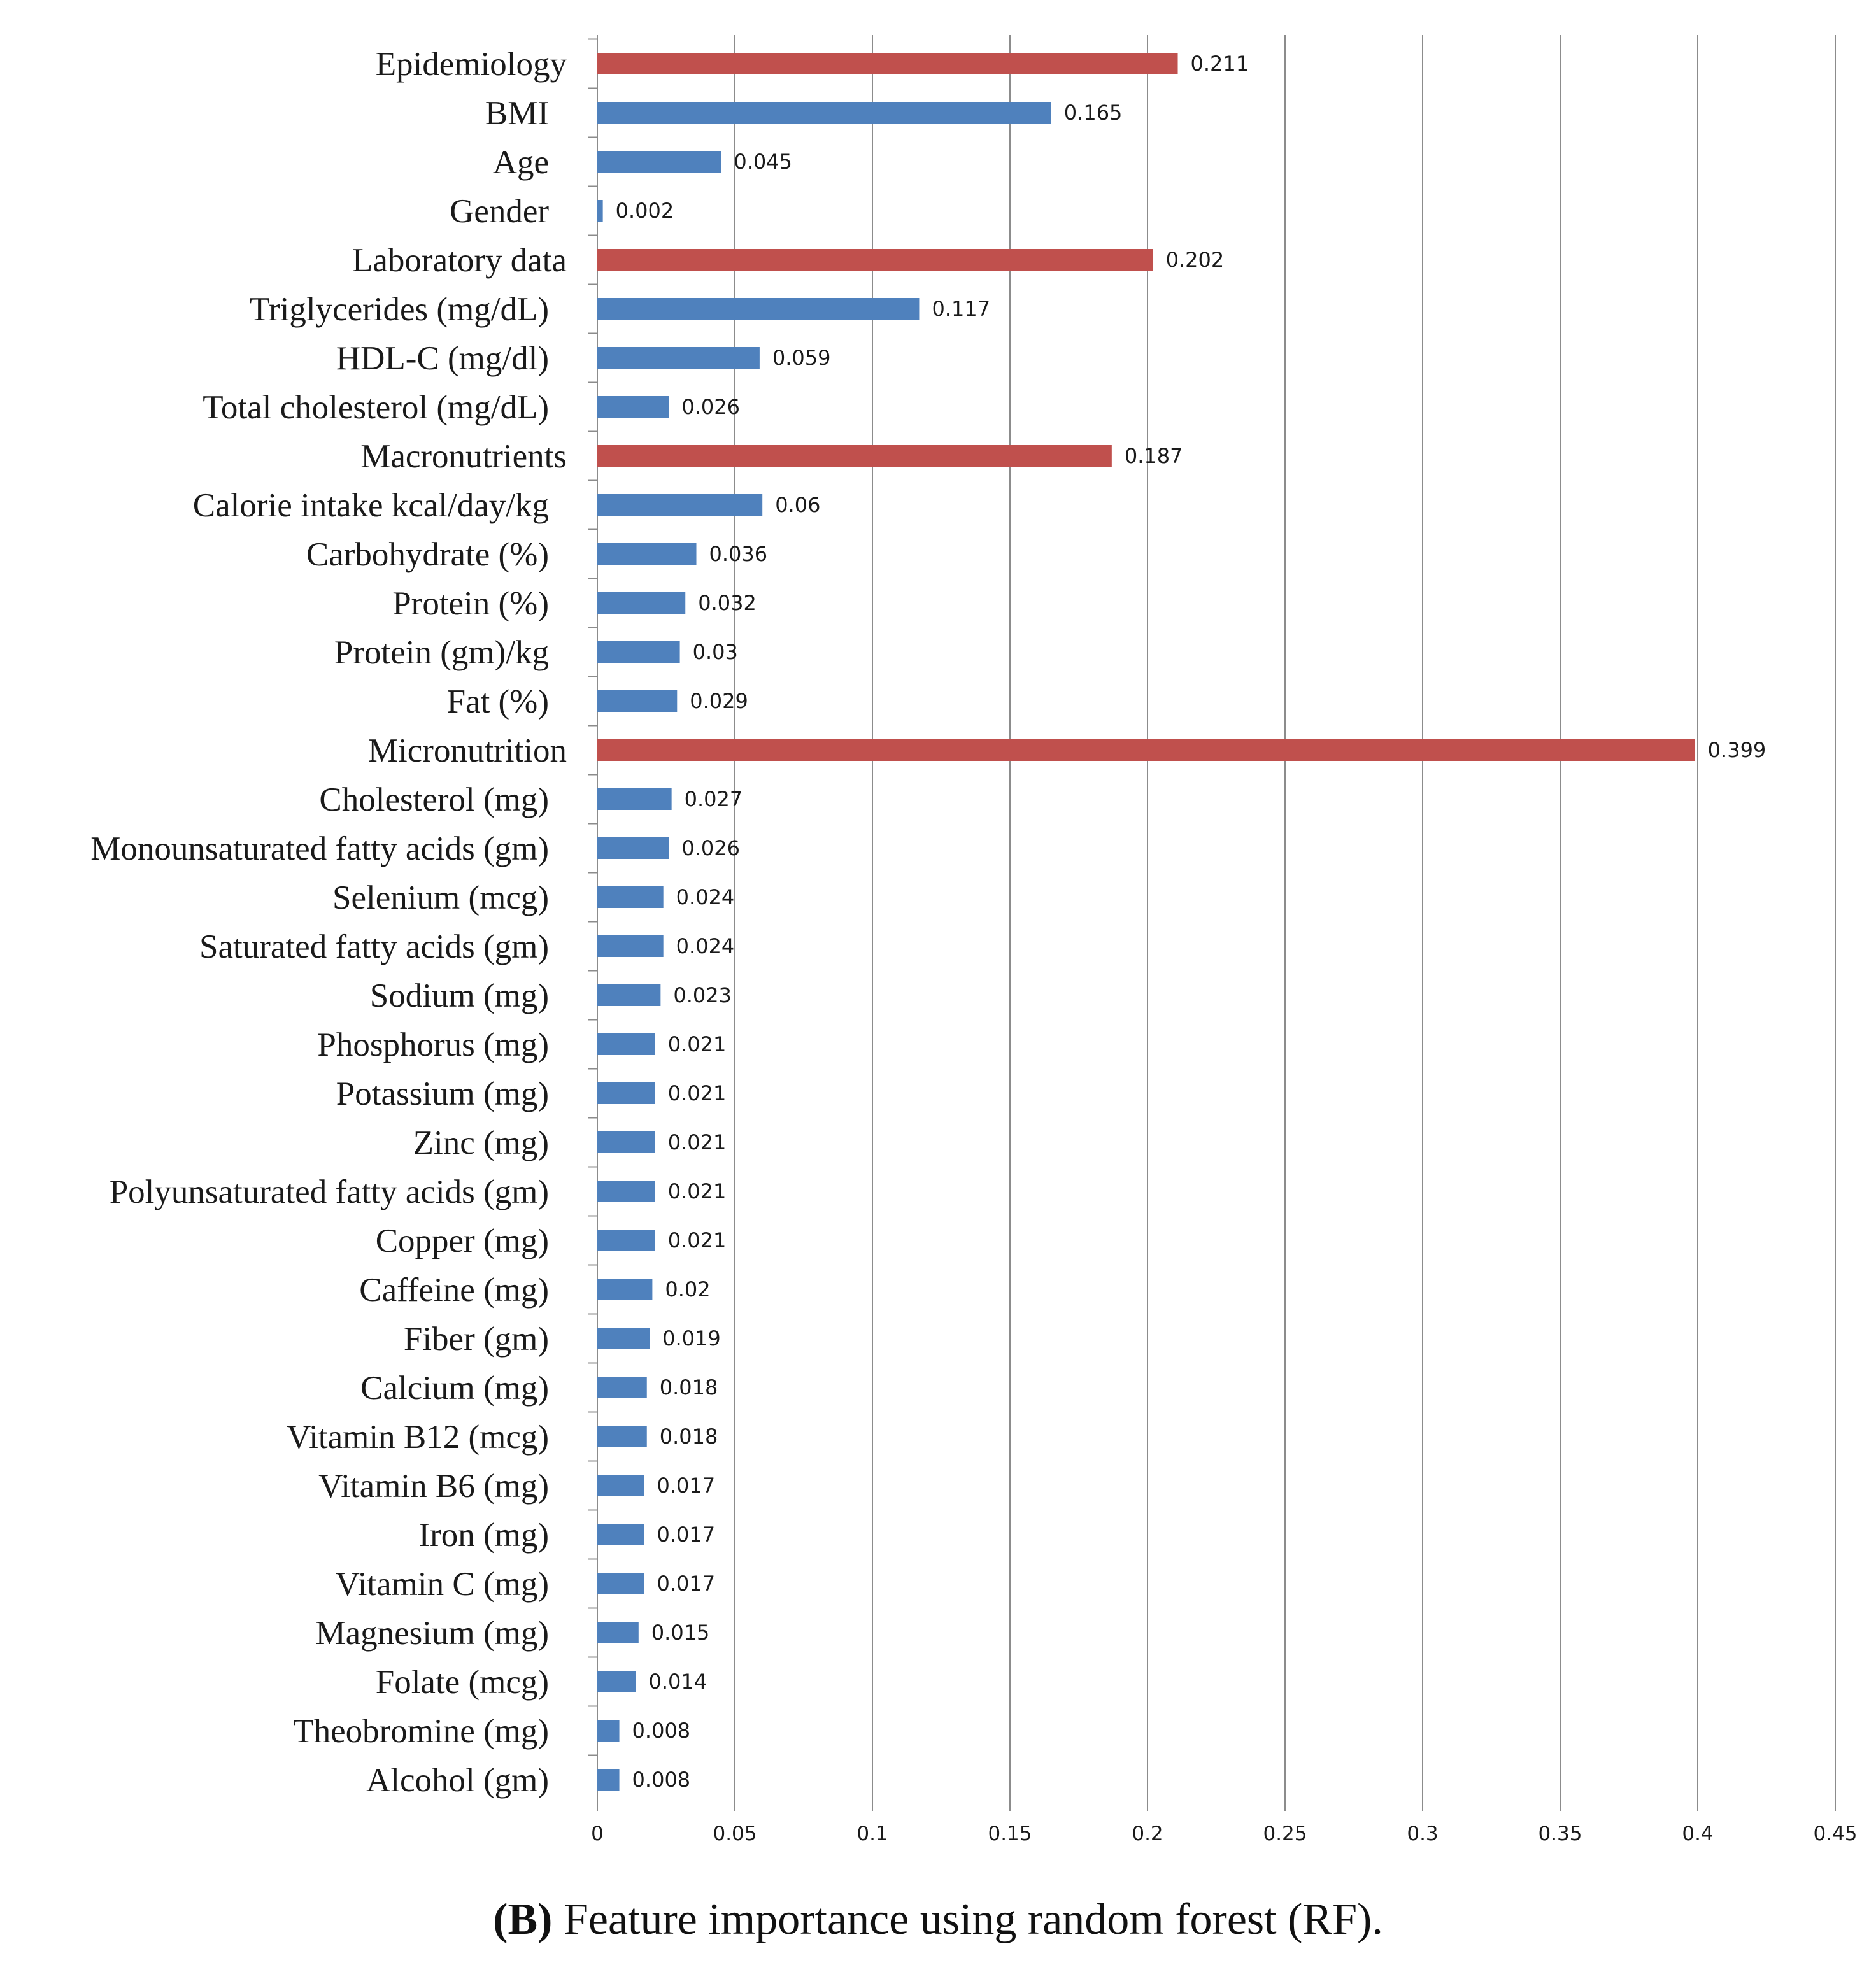 Image resolution: width=1876 pixels, height=1965 pixels. Describe the element at coordinates (457, 1780) in the screenshot. I see `category-label: Alcohol (gm)` at that location.